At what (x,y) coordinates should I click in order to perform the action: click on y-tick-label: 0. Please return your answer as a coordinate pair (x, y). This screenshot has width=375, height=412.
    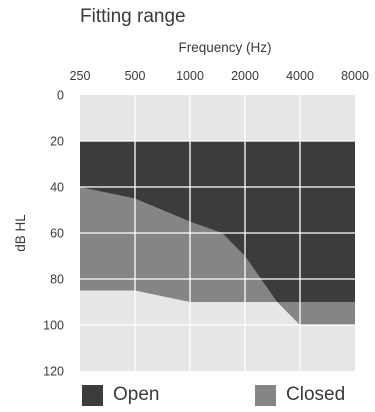
    Looking at the image, I should click on (60, 96).